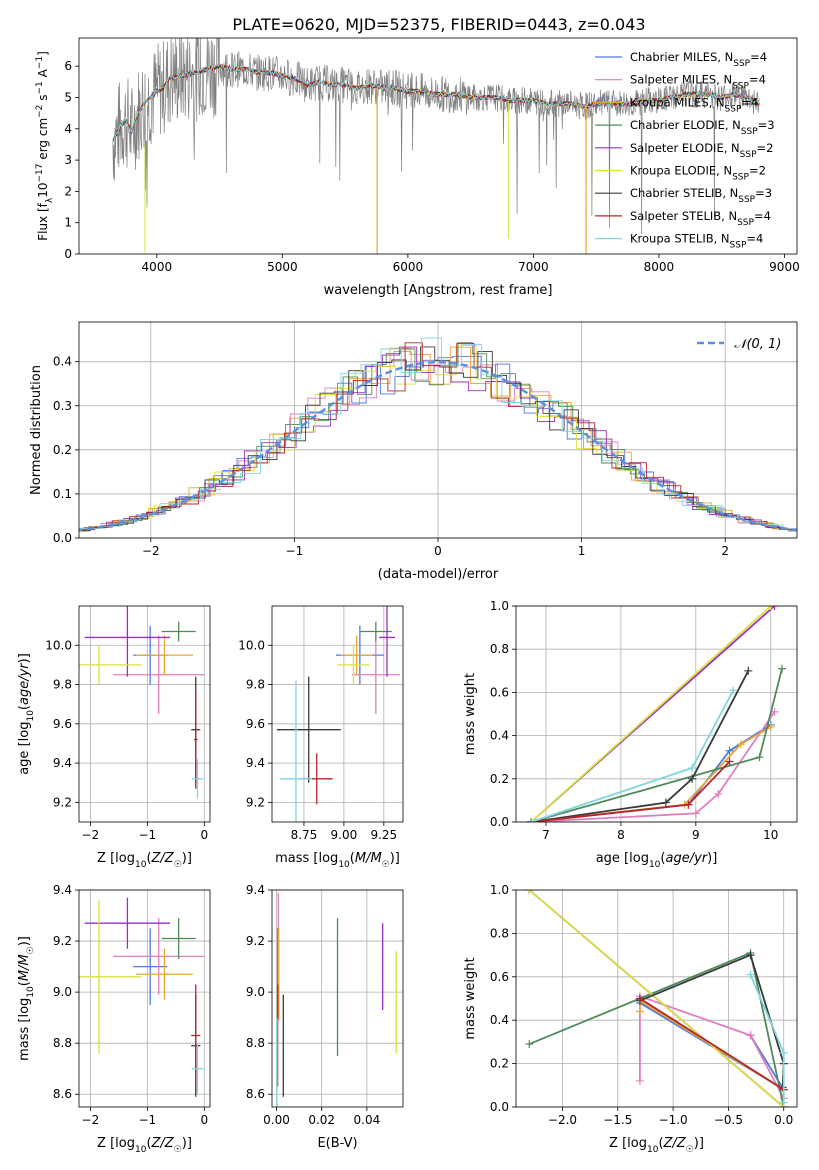  I want to click on x-tick-label: 7, so click(546, 835).